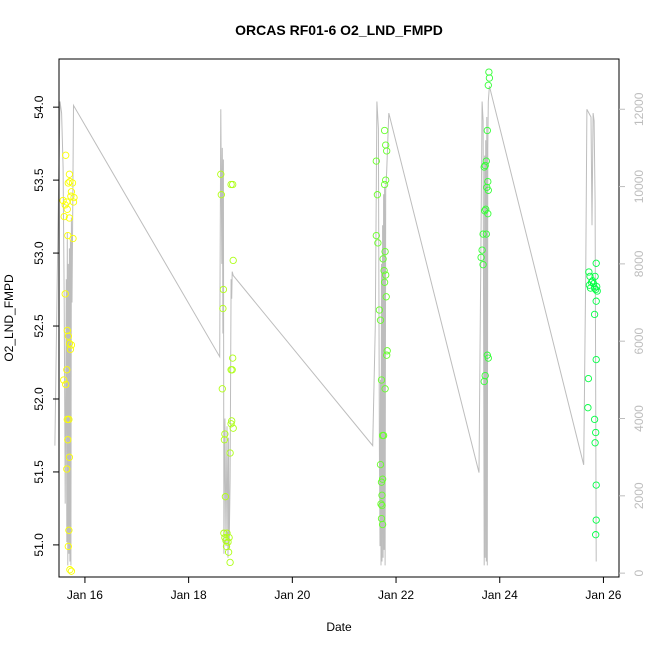  What do you see at coordinates (189, 595) in the screenshot?
I see `x-tick-label: Jan 18` at bounding box center [189, 595].